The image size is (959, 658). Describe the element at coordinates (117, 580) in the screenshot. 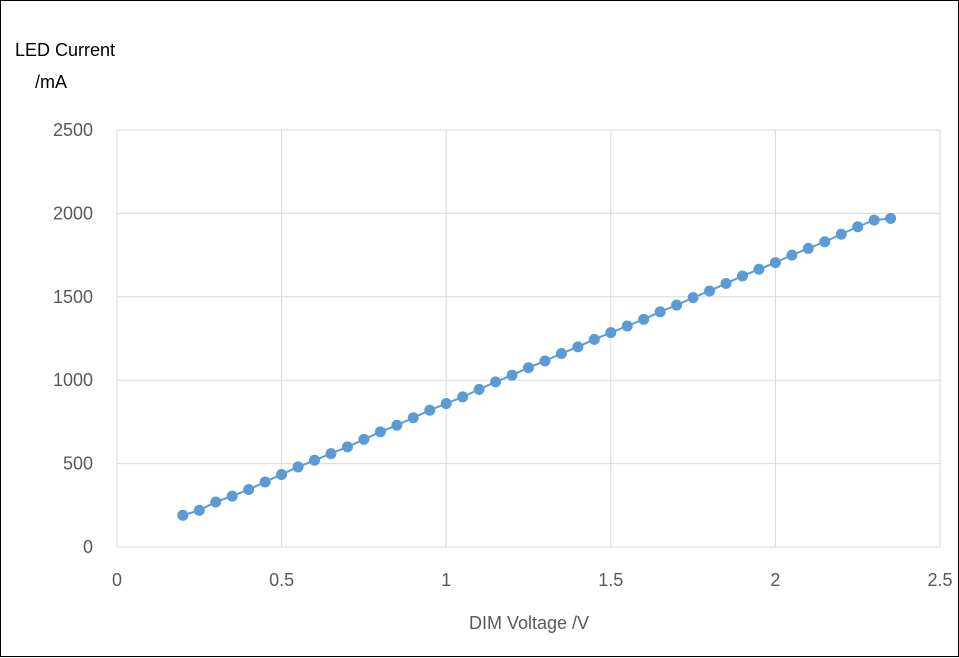

I see `x-tick-label: 0` at that location.